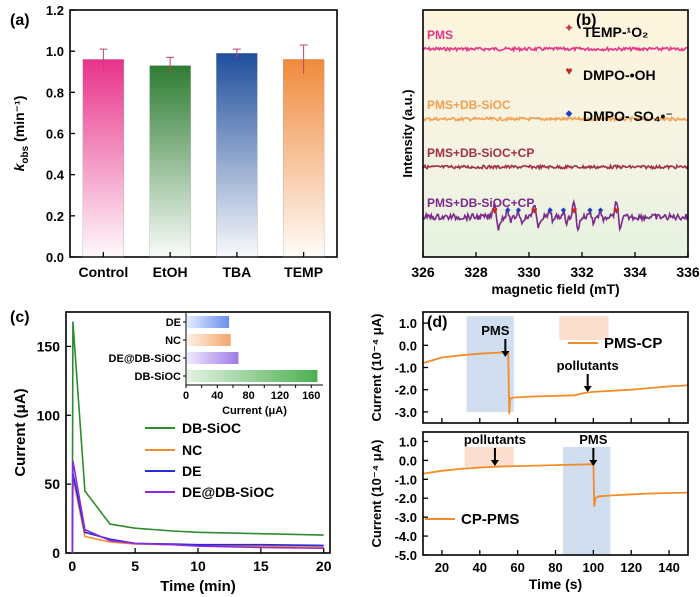 This screenshot has height=597, width=700. What do you see at coordinates (440, 35) in the screenshot?
I see `series-label: PMS` at bounding box center [440, 35].